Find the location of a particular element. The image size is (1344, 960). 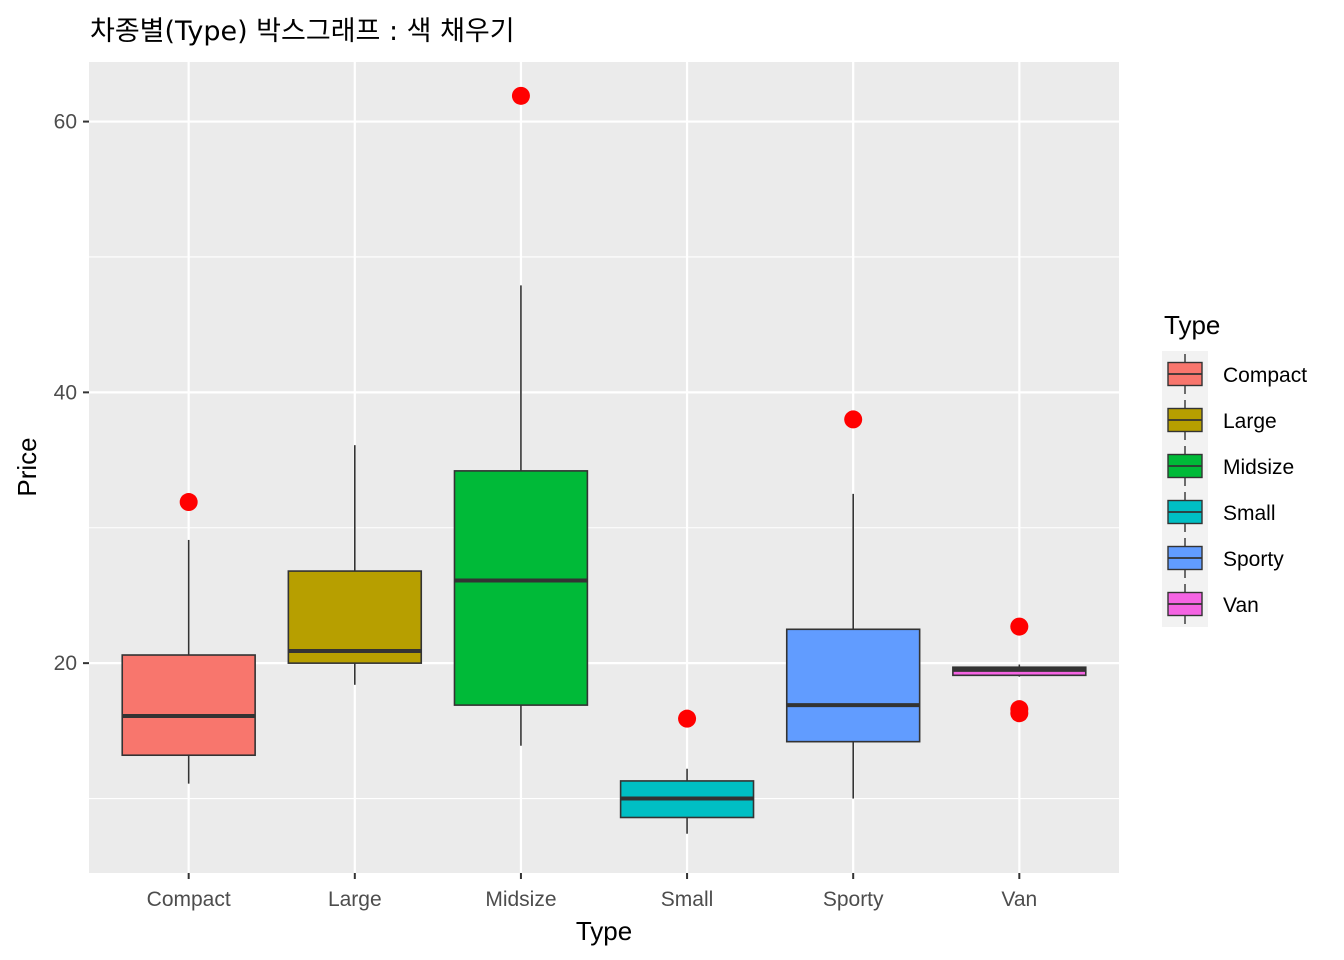

y-axis-title: Price is located at coordinates (27, 466).